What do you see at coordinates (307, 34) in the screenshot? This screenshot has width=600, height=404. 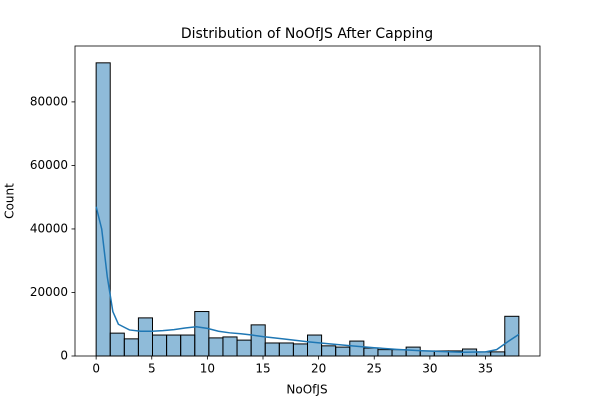 I see `chart-title: Distribution of NoOfJS After Capping` at bounding box center [307, 34].